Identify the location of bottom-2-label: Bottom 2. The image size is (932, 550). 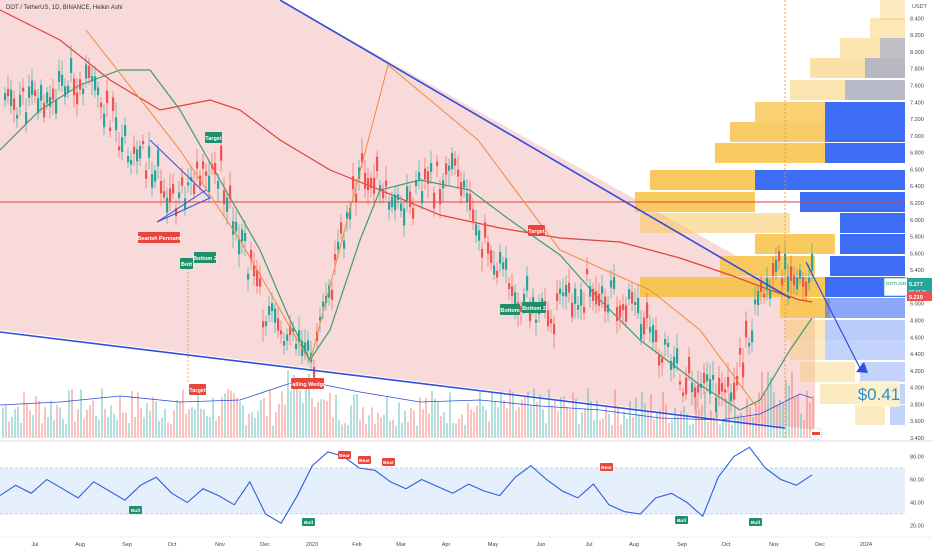
(205, 259).